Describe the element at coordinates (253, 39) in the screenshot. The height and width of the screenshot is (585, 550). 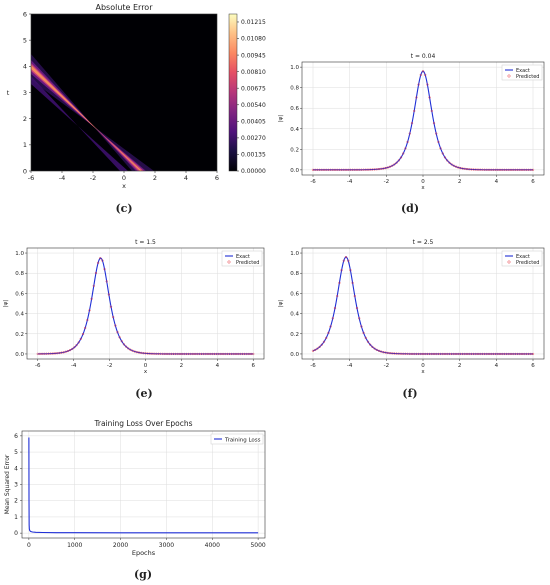
I see `colorbar-tick-label: 0.01080` at that location.